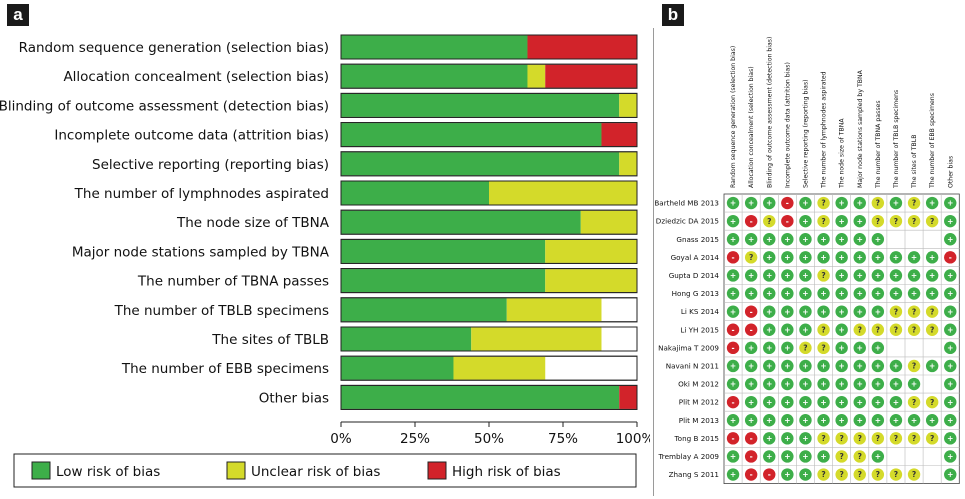 This screenshot has width=965, height=499. What do you see at coordinates (18, 15) in the screenshot?
I see `panel-a-label: a` at bounding box center [18, 15].